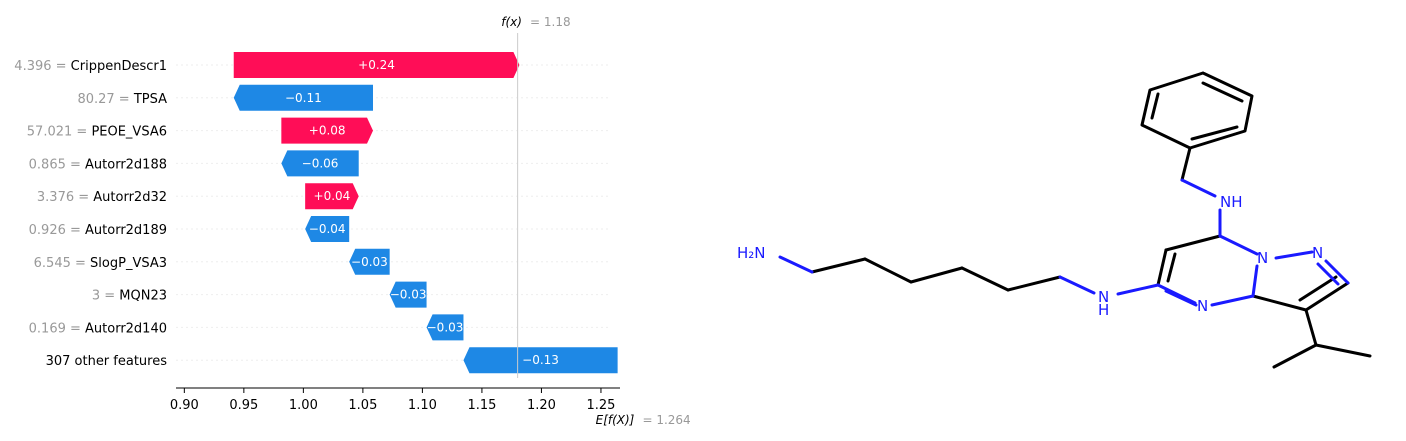 This screenshot has height=441, width=1406. What do you see at coordinates (481, 405) in the screenshot?
I see `x-tick-label: 1.15` at bounding box center [481, 405].